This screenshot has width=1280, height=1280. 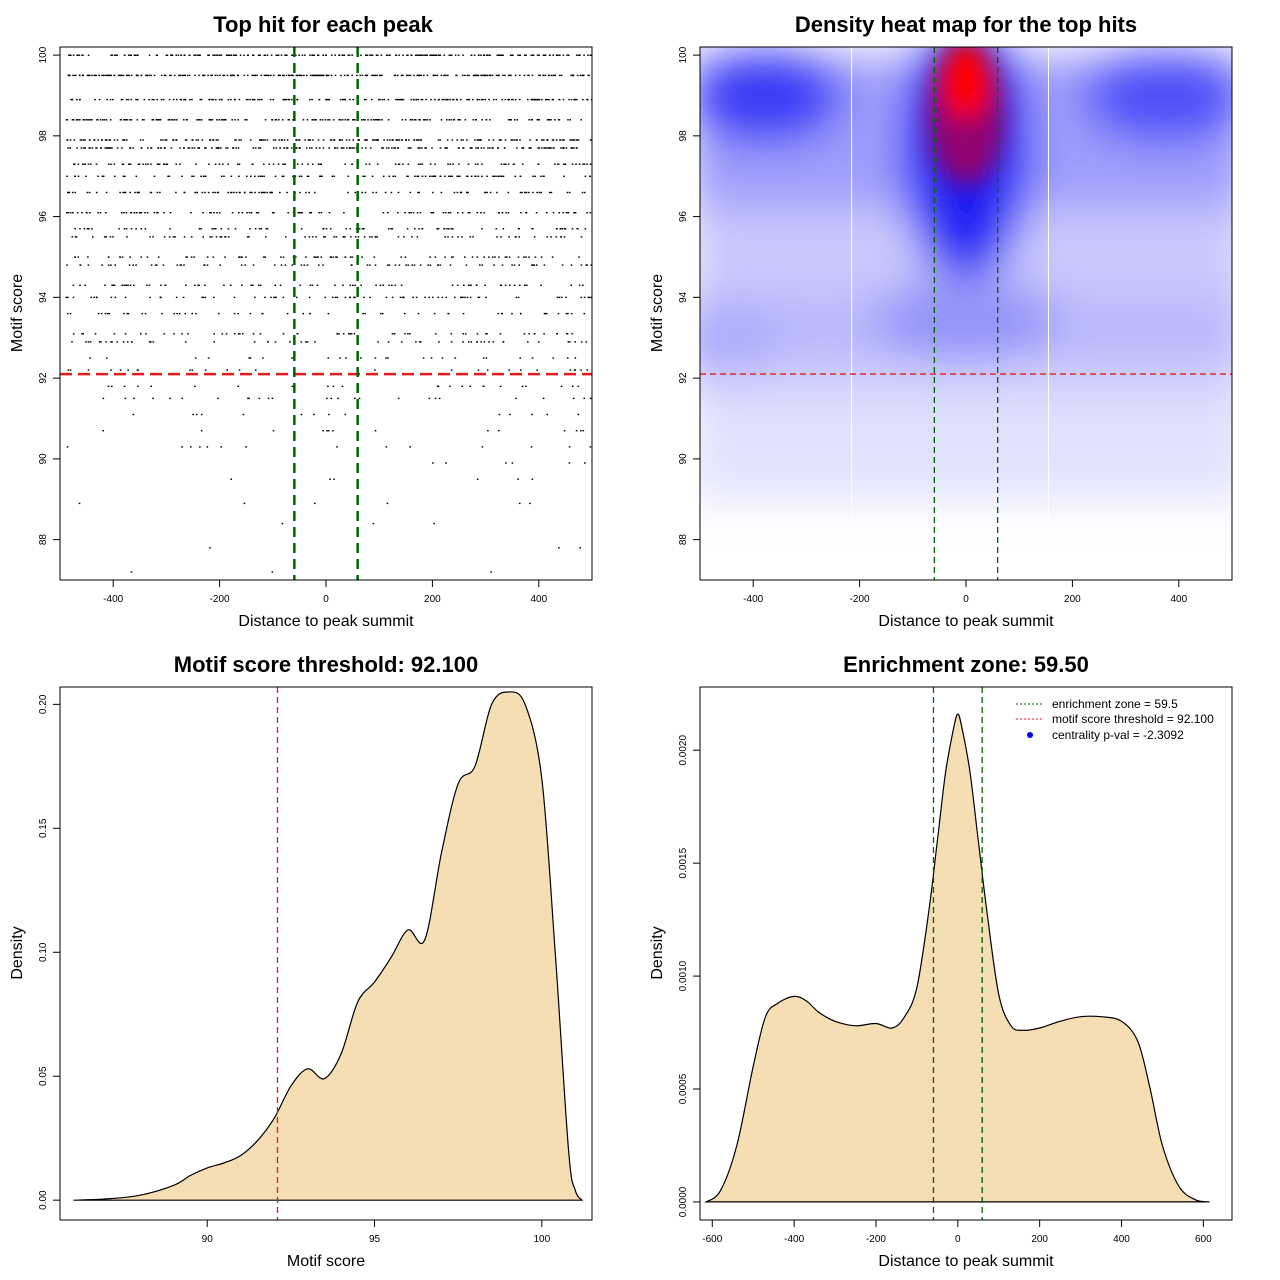 What do you see at coordinates (683, 1201) in the screenshot?
I see `y-tick-label: 0.0000` at bounding box center [683, 1201].